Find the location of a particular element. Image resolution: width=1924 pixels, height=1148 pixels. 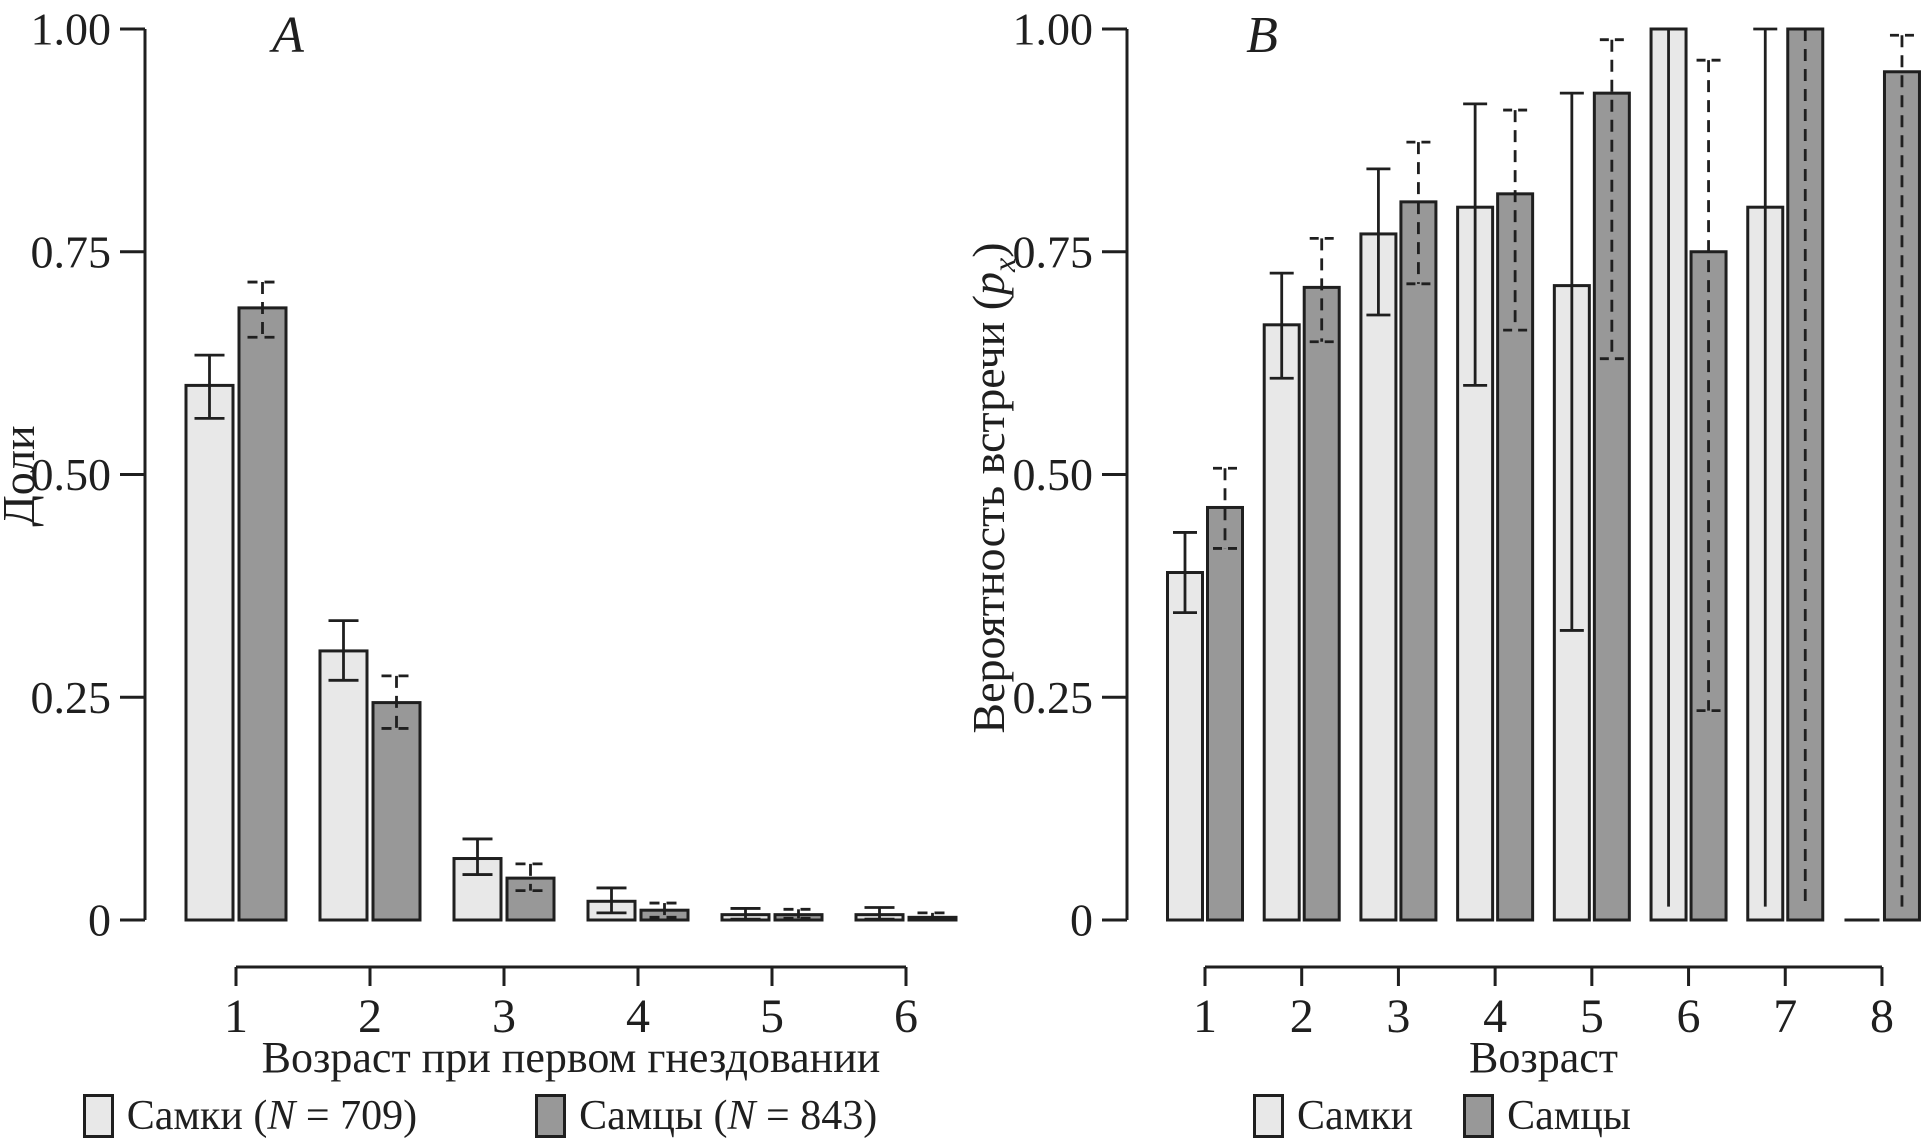

panel-a-x-tick-label-5: 5 is located at coordinates (772, 1016).